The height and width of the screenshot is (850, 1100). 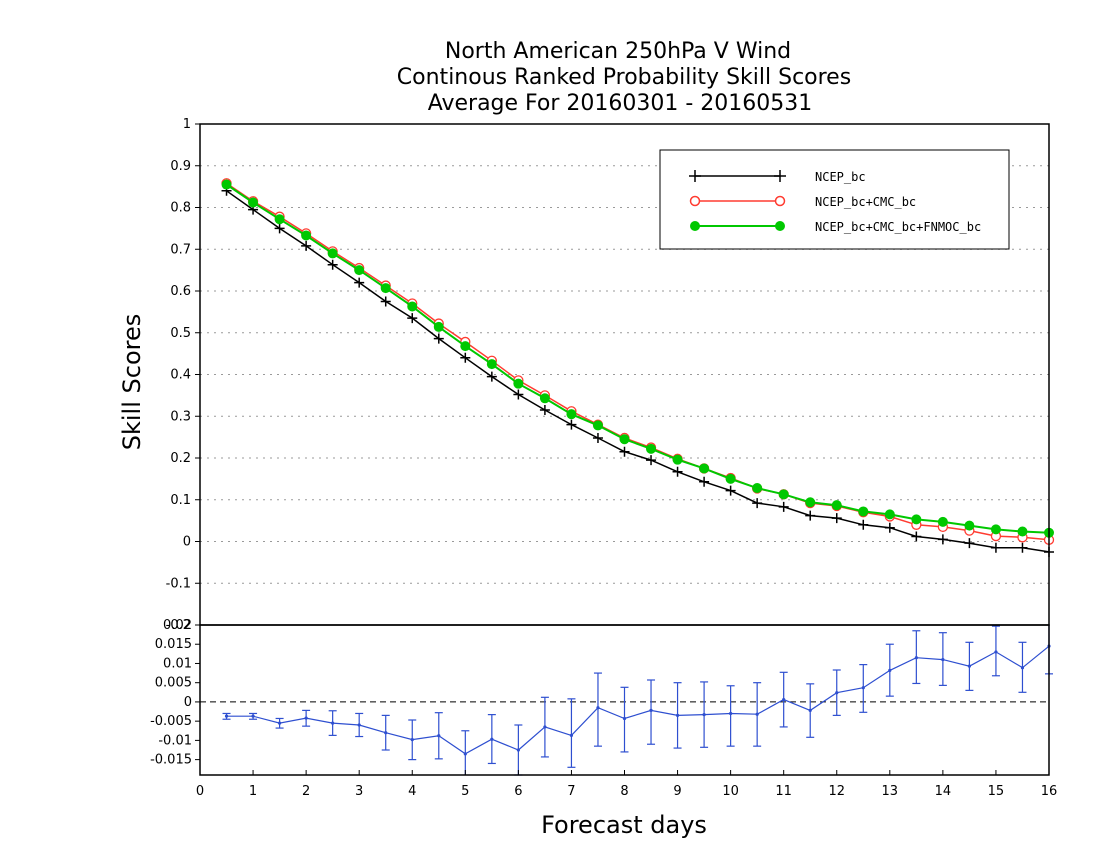 I want to click on x-tick-label: 11, so click(x=783, y=791).